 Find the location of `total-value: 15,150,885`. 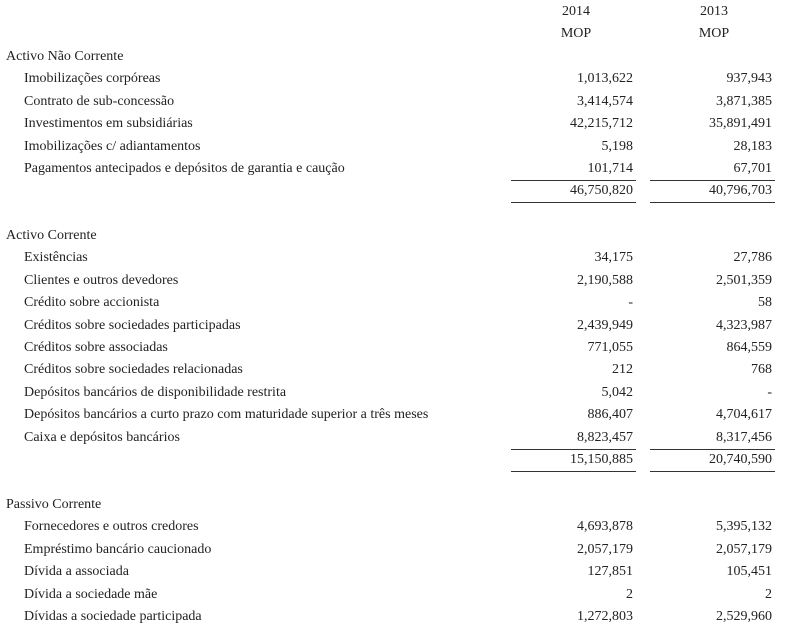

total-value: 15,150,885 is located at coordinates (601, 459).